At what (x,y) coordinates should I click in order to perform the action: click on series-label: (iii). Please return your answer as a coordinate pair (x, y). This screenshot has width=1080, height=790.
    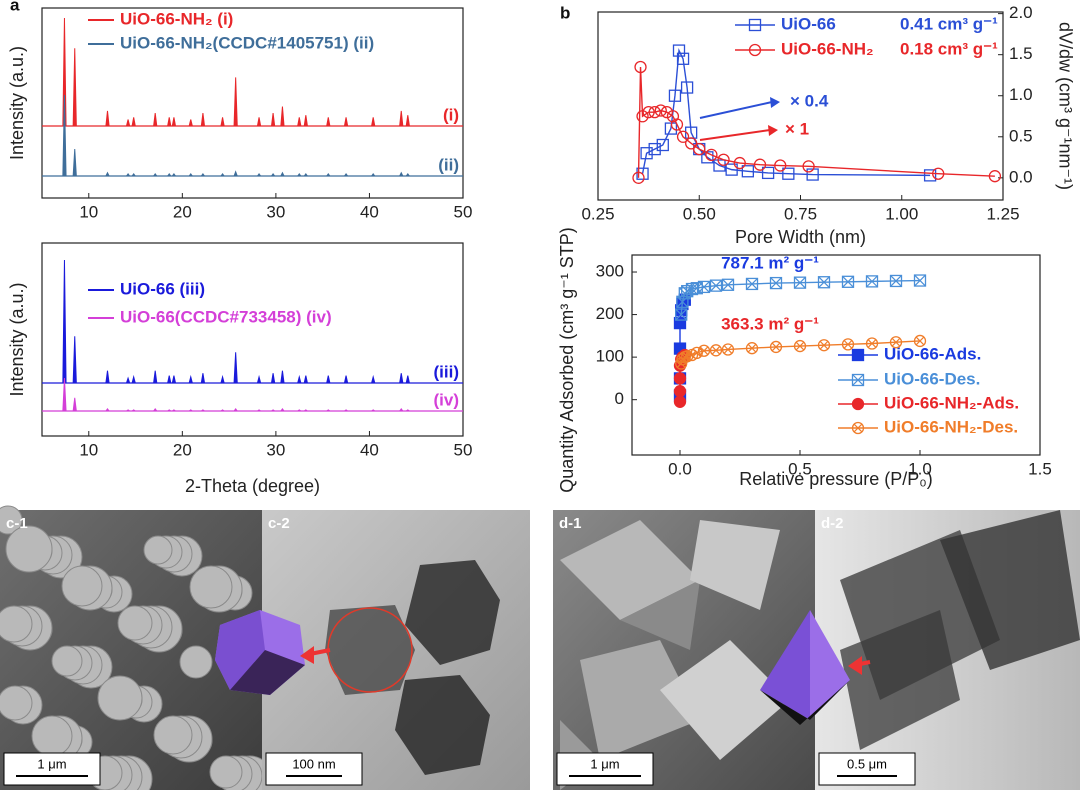
    Looking at the image, I should click on (447, 371).